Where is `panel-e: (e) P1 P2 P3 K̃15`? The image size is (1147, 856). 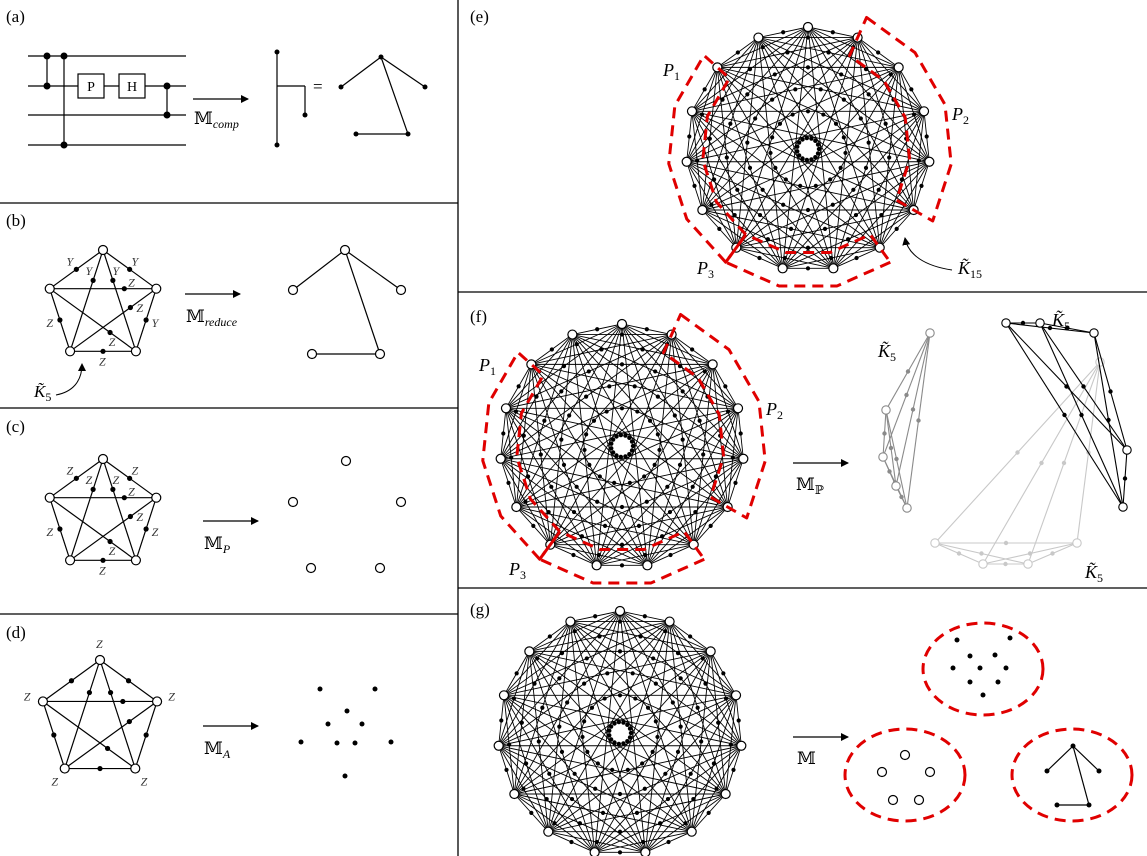
panel-e: (e) P1 P2 P3 K̃15 is located at coordinates (726, 147).